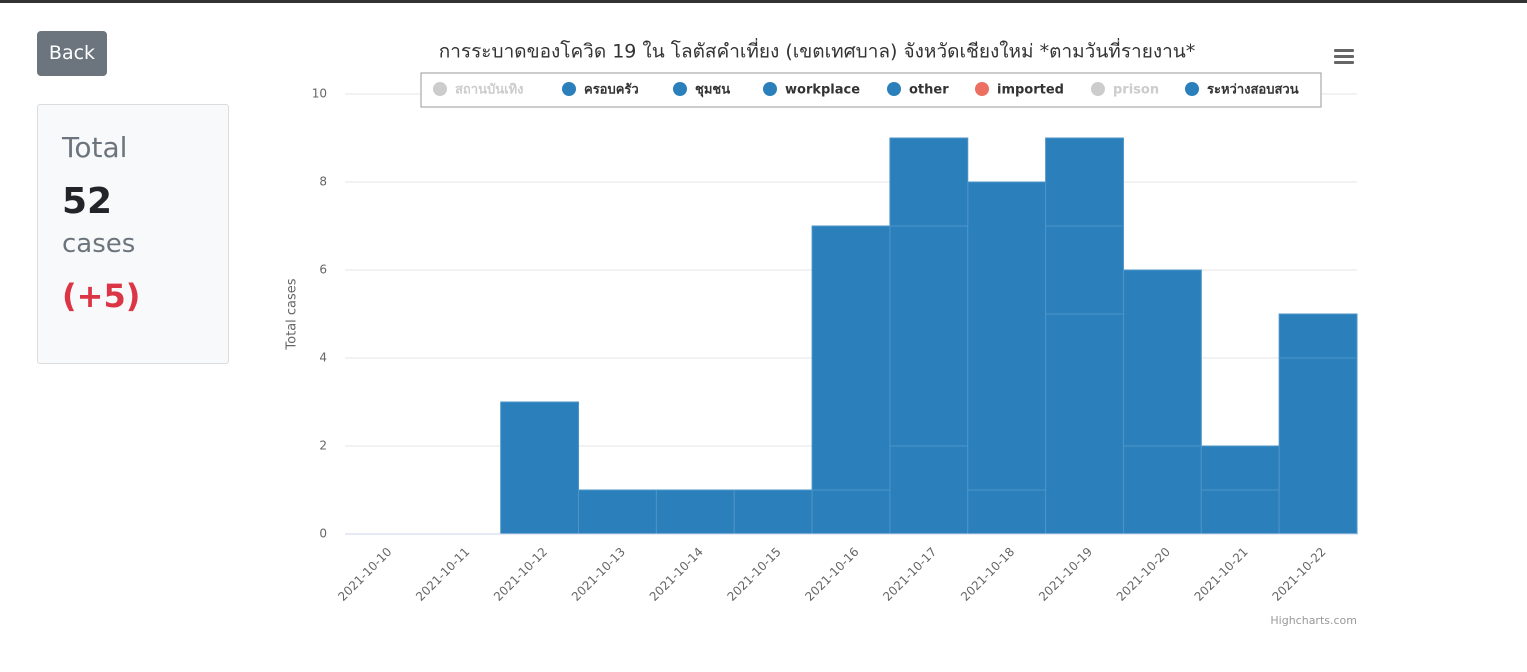  I want to click on legend-label: ครอบครัว, so click(611, 90).